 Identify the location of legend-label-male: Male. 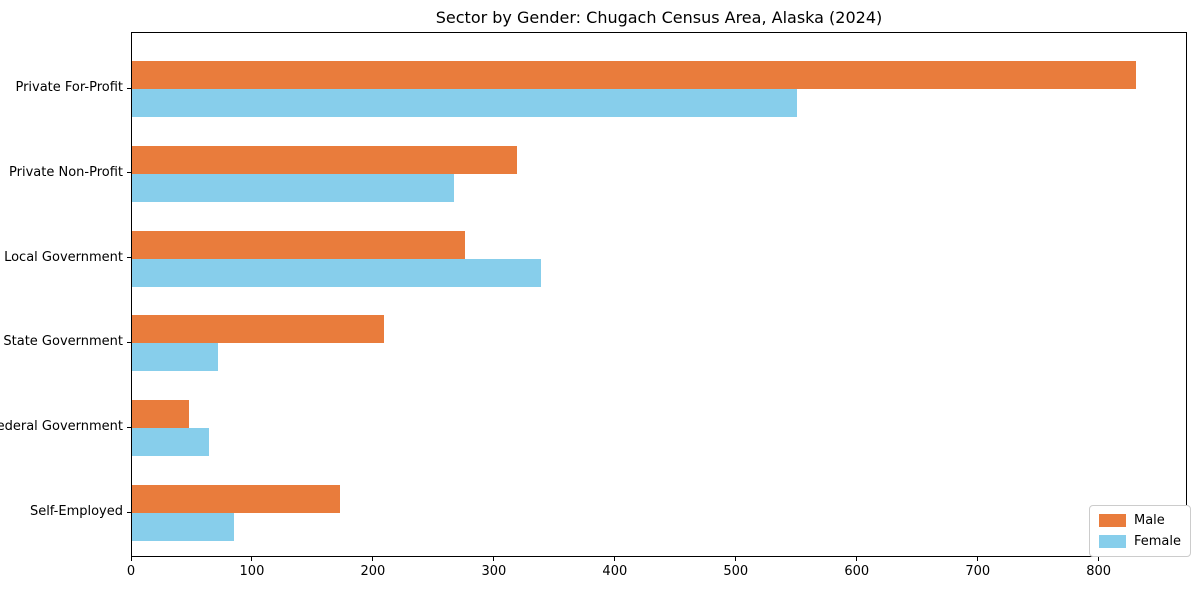
(1149, 520).